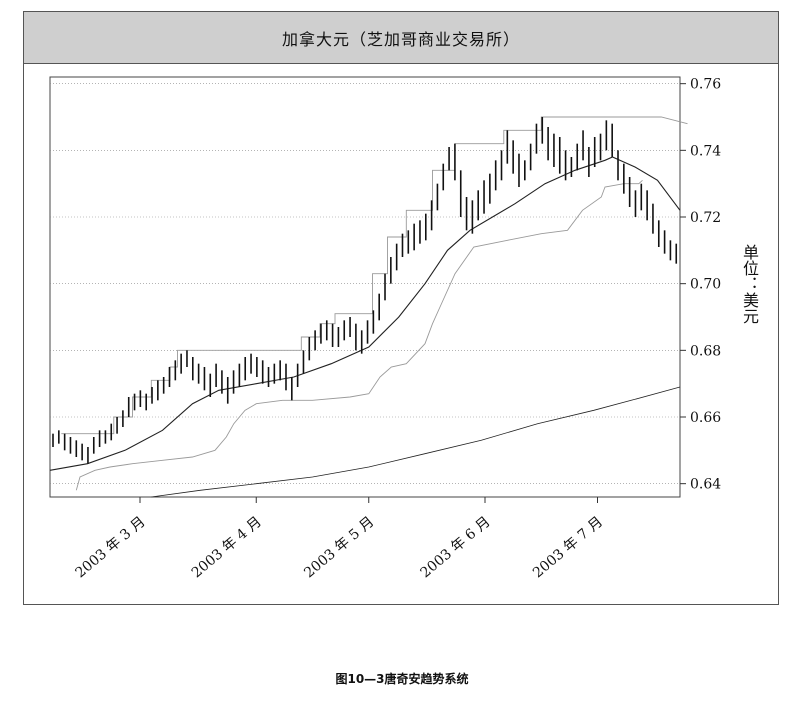  I want to click on chart-title: 加拿大元（芝加哥商业交易所）, so click(401, 38).